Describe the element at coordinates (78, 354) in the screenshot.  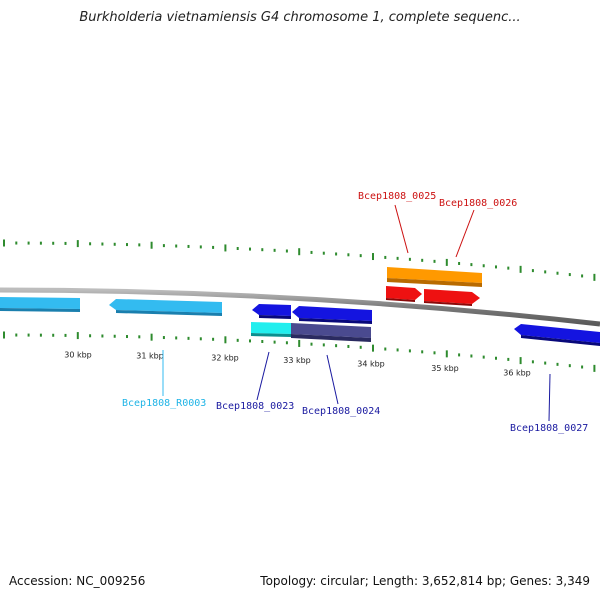
I see `scale-label: 30 kbp` at that location.